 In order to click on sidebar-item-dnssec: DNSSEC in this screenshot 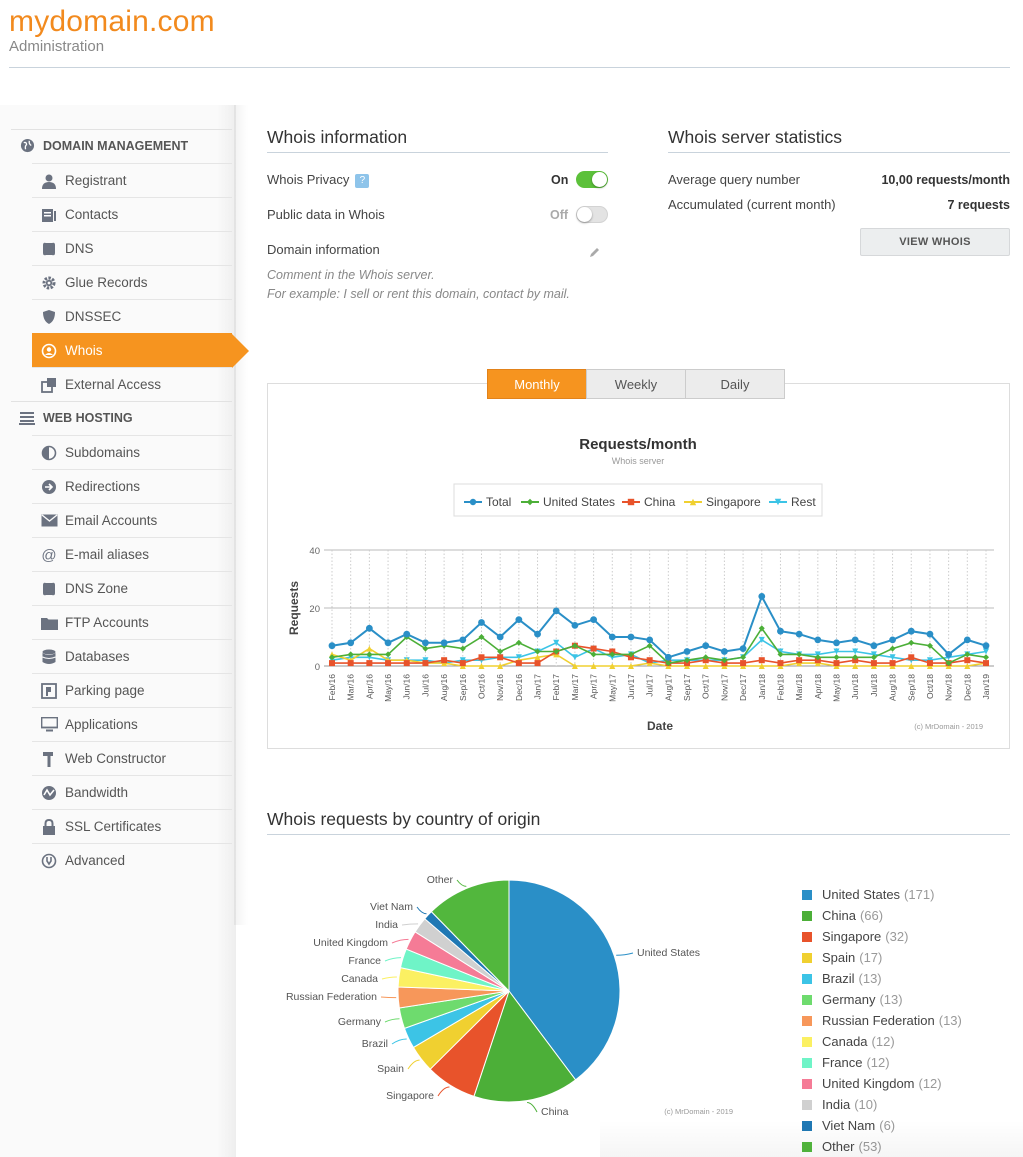, I will do `click(132, 316)`.